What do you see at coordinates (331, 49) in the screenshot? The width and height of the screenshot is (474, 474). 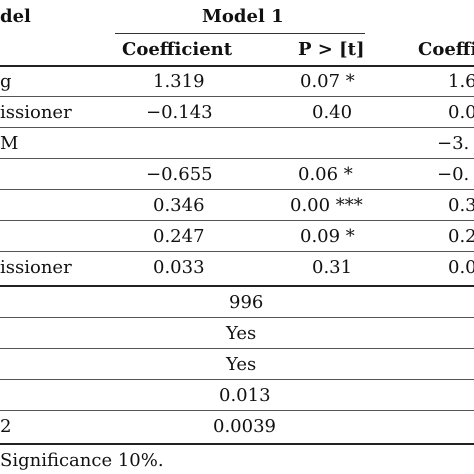 I see `p-value-header: P > [t]` at bounding box center [331, 49].